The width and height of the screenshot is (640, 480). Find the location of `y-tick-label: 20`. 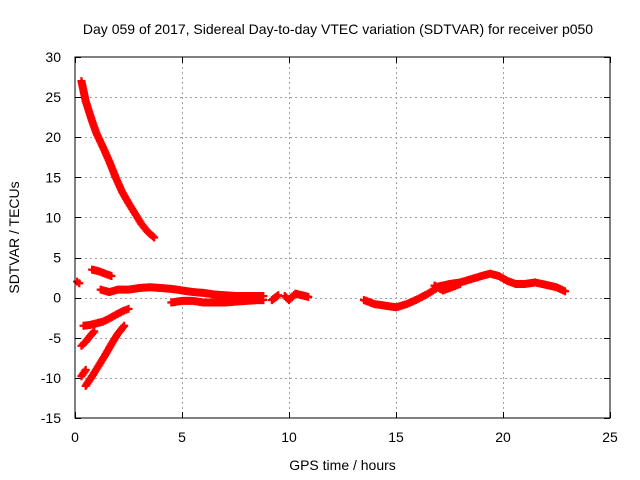

y-tick-label: 20 is located at coordinates (53, 137).